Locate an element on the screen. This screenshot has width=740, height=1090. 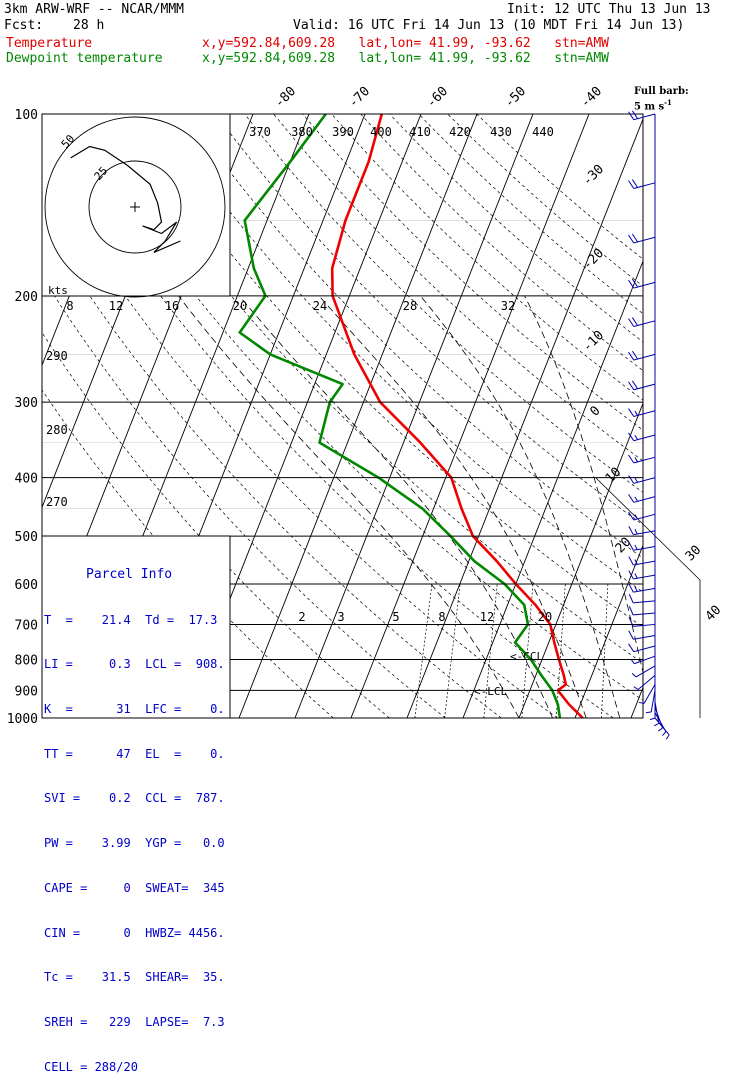
theta-label-440: 440 is located at coordinates (543, 132).